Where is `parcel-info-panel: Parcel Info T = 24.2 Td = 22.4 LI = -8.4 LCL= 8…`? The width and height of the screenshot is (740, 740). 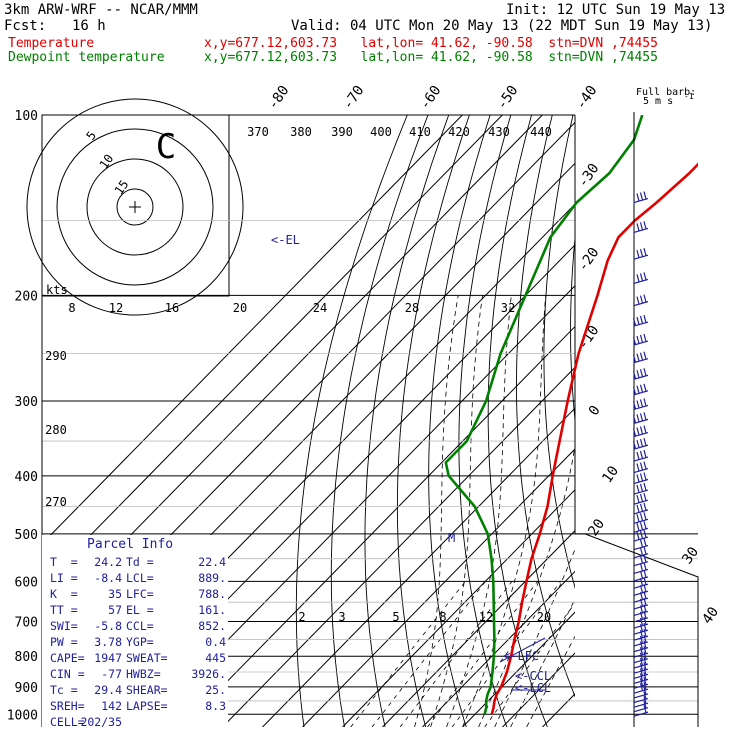 parcel-info-panel: Parcel Info T = 24.2 Td = 22.4 LI = -8.4 LCL= 8… is located at coordinates (135, 633).